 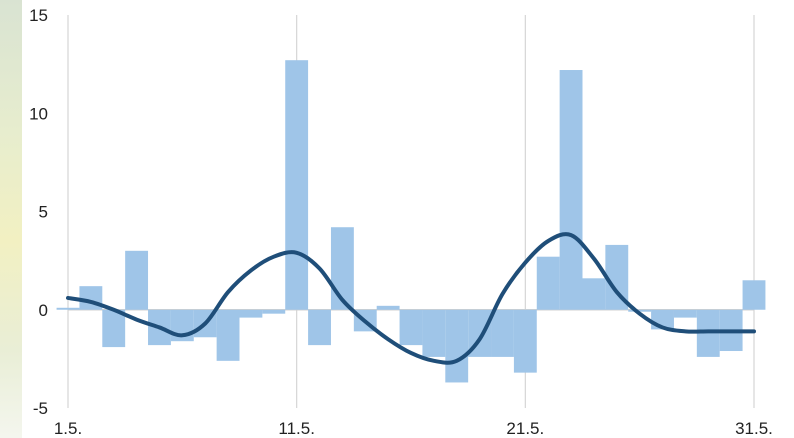 What do you see at coordinates (754, 428) in the screenshot?
I see `x-tick-label: 31.5.` at bounding box center [754, 428].